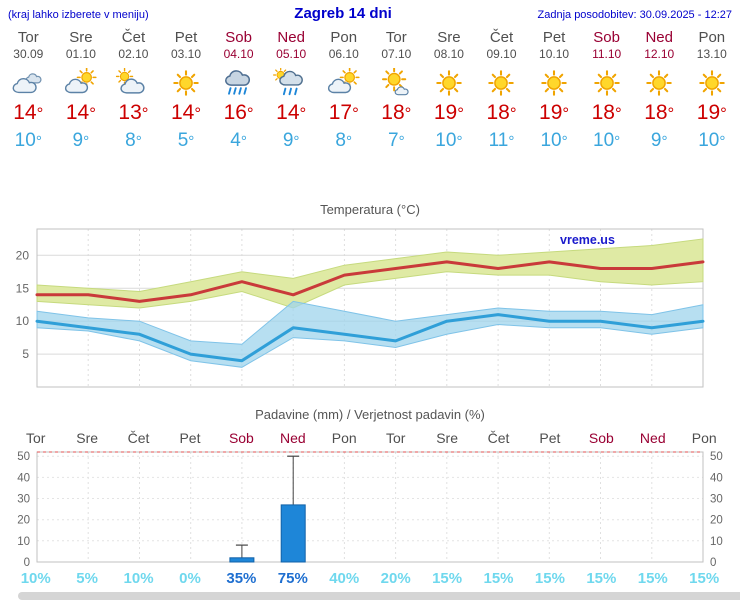 This screenshot has width=740, height=600. I want to click on day-column: Sob 11.10 18° 10°, so click(606, 90).